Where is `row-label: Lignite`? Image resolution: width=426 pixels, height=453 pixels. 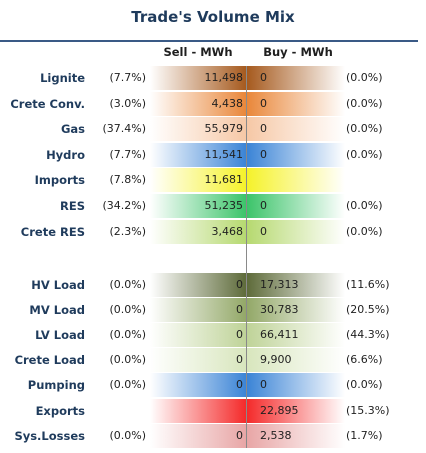
row-label: Lignite is located at coordinates (62, 78).